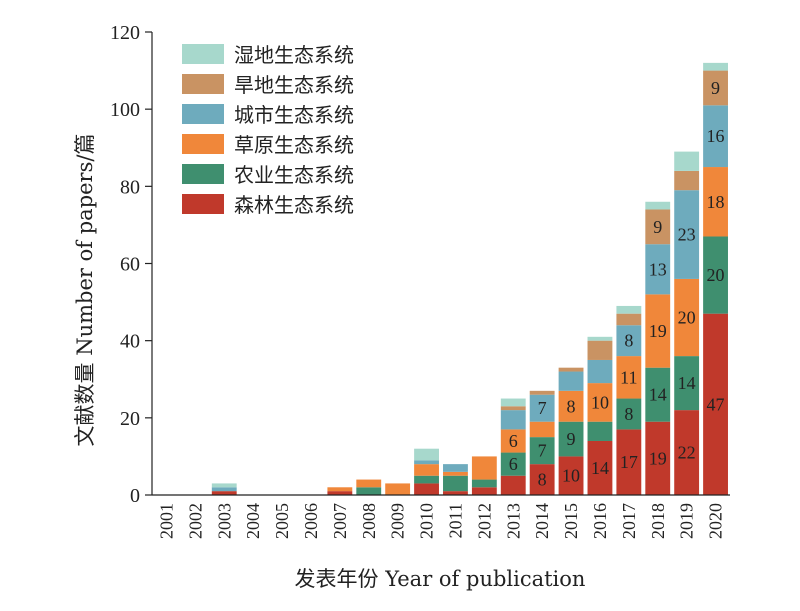 The image size is (800, 611). I want to click on x-tick-label: 2005, so click(282, 521).